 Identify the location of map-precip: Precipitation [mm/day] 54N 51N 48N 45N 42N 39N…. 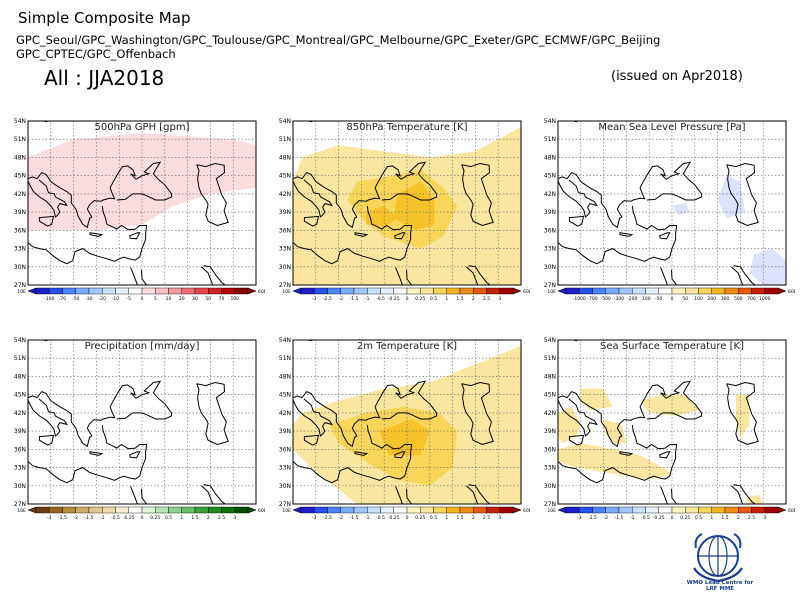
(139, 429).